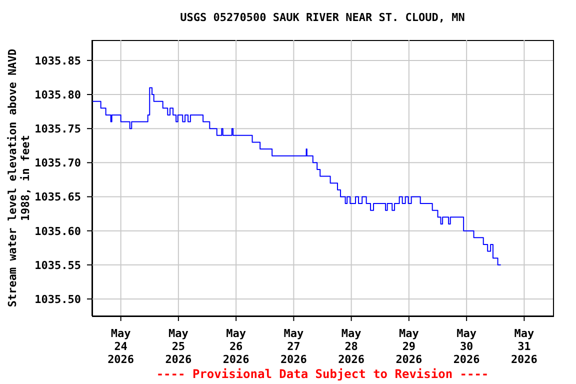  I want to click on y-tick-label: 1035.85, so click(57, 61).